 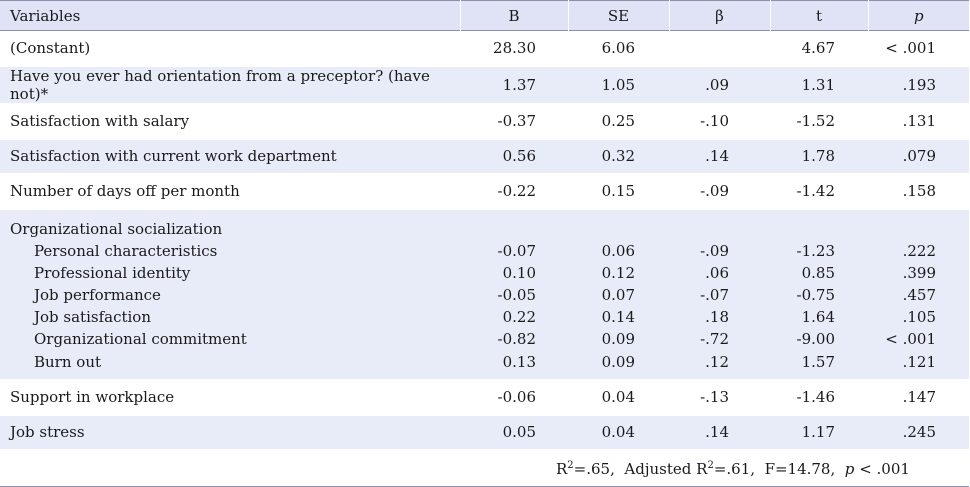 What do you see at coordinates (125, 191) in the screenshot?
I see `row-label: Number of days off per month` at bounding box center [125, 191].